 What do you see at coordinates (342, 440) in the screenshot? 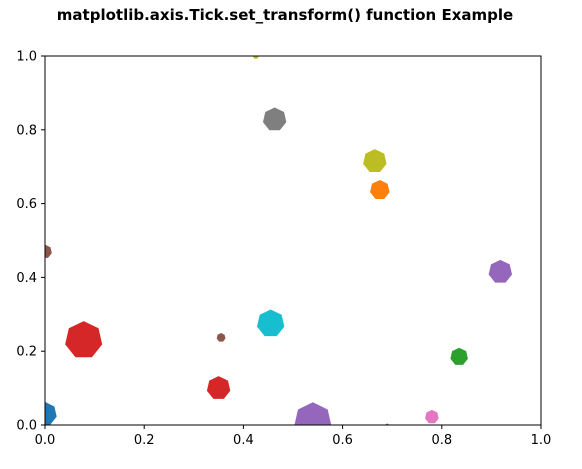
I see `x-tick-label: 0.6` at bounding box center [342, 440].